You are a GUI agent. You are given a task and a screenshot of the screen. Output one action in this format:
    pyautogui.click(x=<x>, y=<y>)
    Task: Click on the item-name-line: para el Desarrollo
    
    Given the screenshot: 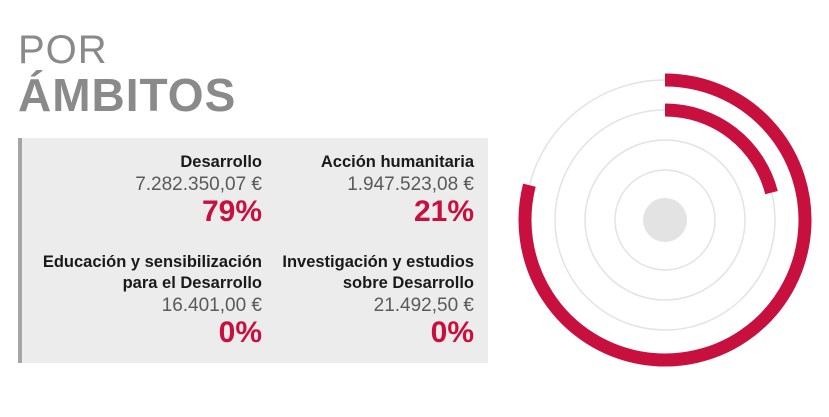 What is the action you would take?
    pyautogui.click(x=192, y=283)
    